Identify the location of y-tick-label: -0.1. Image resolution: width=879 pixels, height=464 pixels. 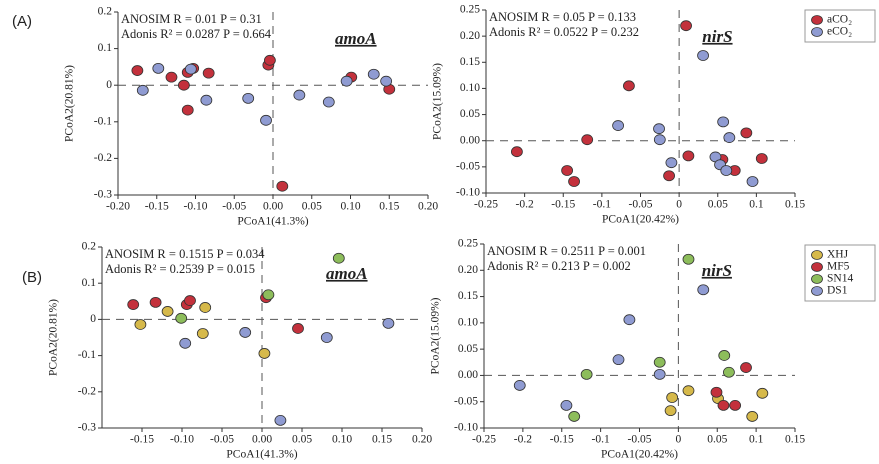
(87, 355).